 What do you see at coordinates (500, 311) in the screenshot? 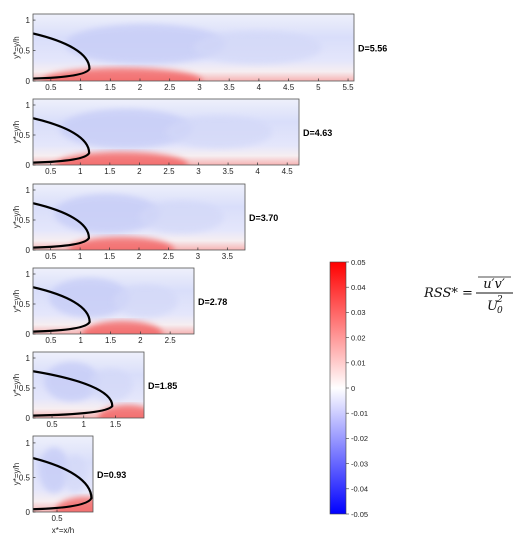
I see `equation-denominator-subscript: 0` at bounding box center [500, 311].